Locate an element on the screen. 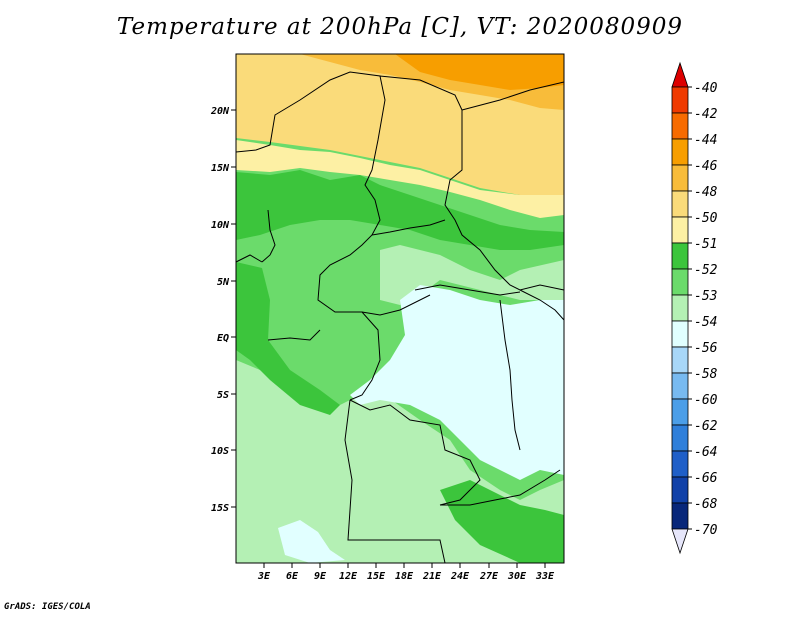 The width and height of the screenshot is (800, 618). field-m44-m46 is located at coordinates (479, 72).